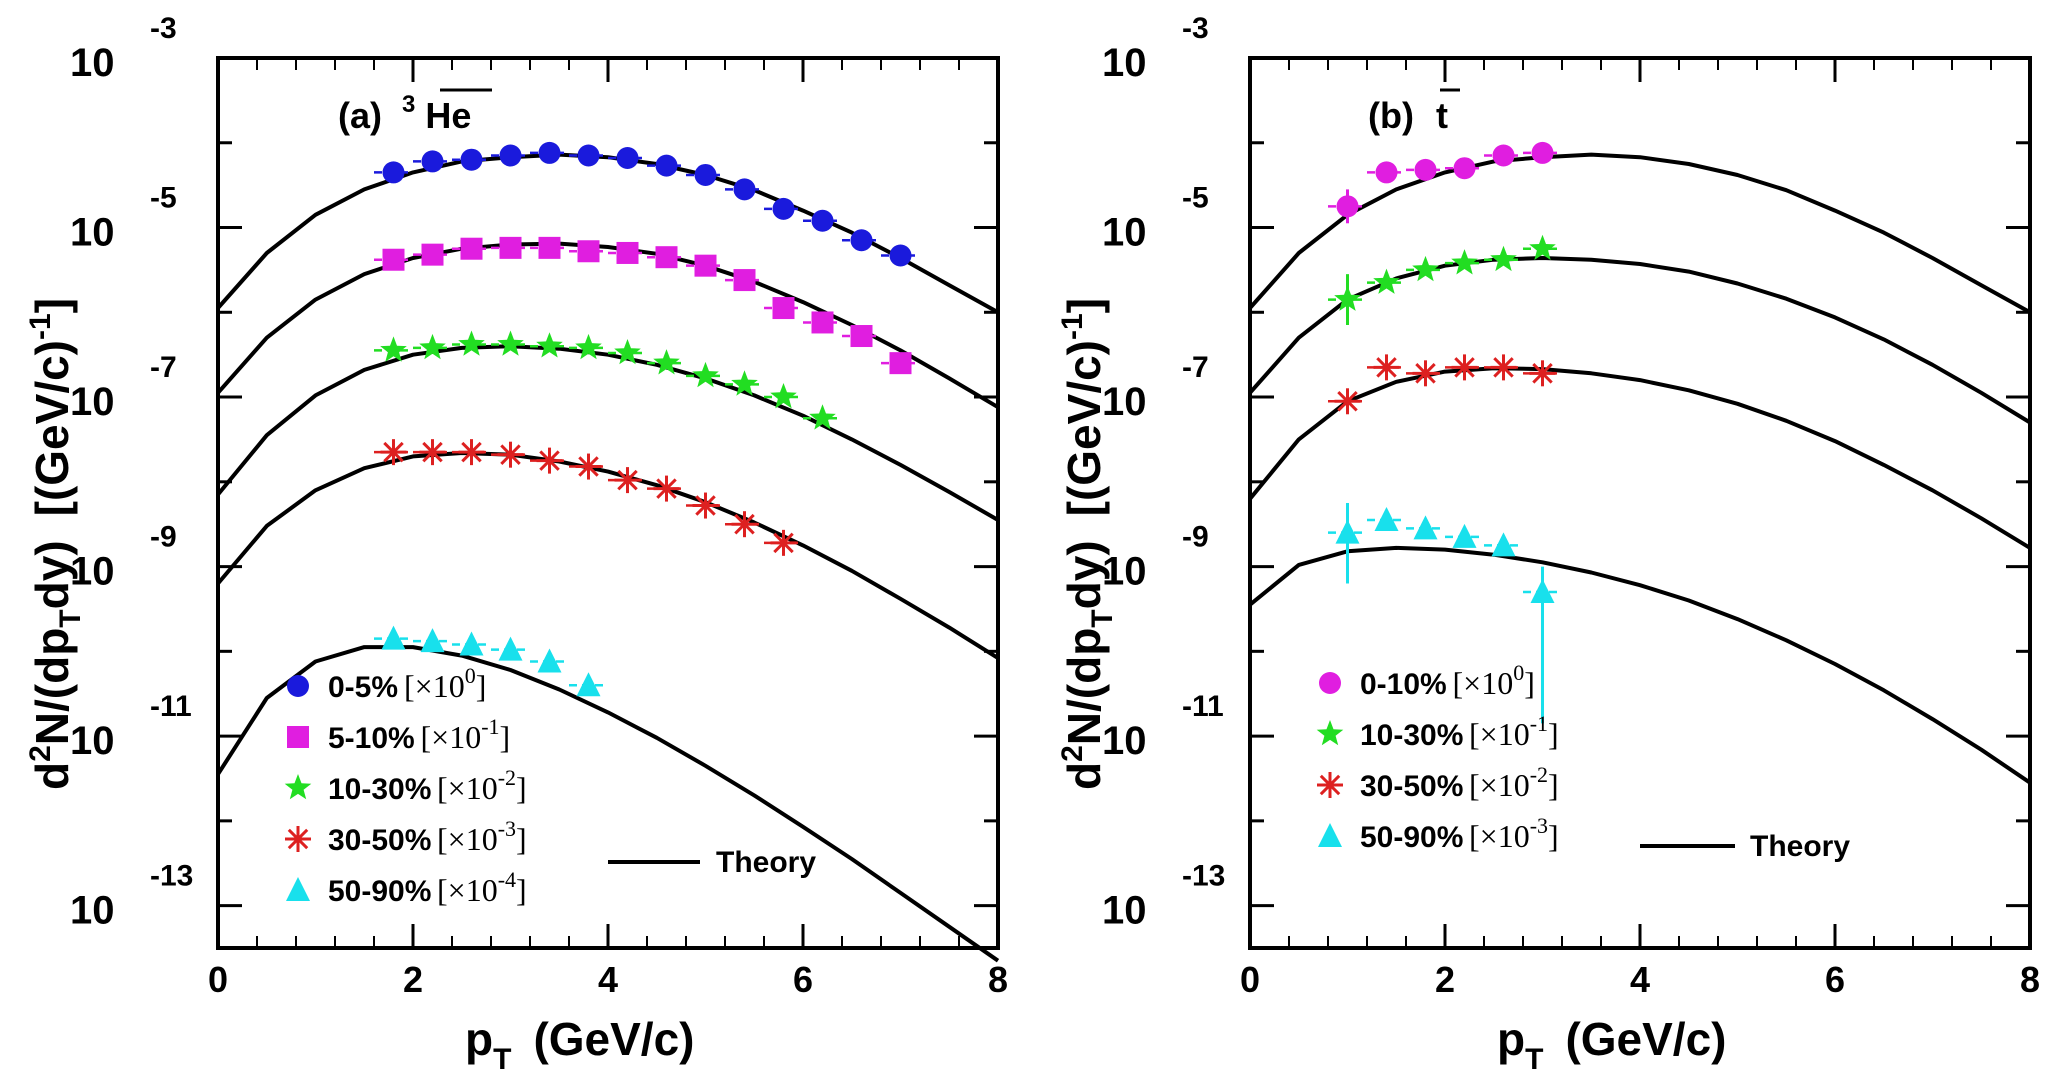 This screenshot has width=2046, height=1078. Describe the element at coordinates (1403, 684) in the screenshot. I see `legend-label: 0-10%` at that location.